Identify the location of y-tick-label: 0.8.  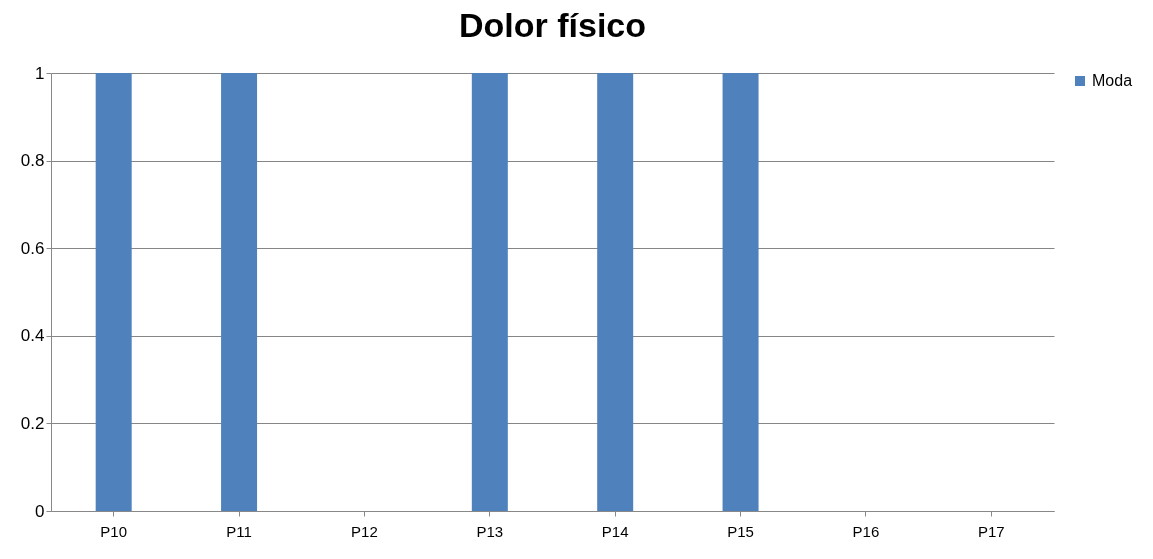
(32, 161).